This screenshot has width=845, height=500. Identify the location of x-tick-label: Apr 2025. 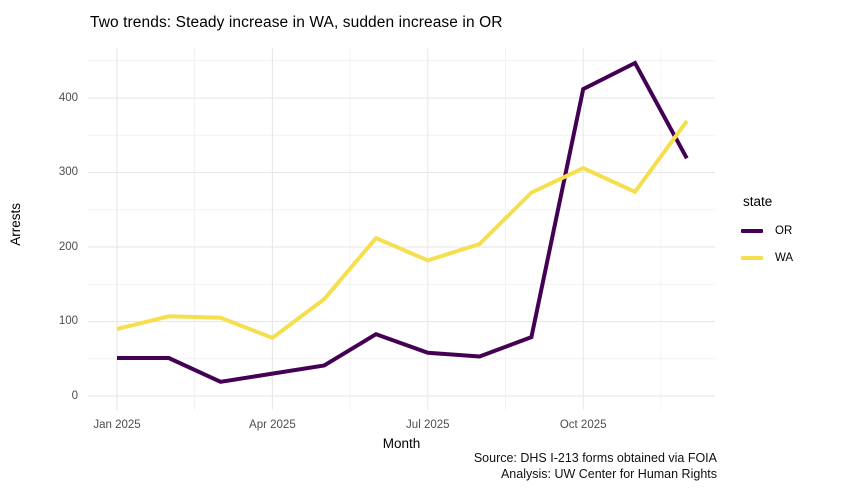
(272, 425).